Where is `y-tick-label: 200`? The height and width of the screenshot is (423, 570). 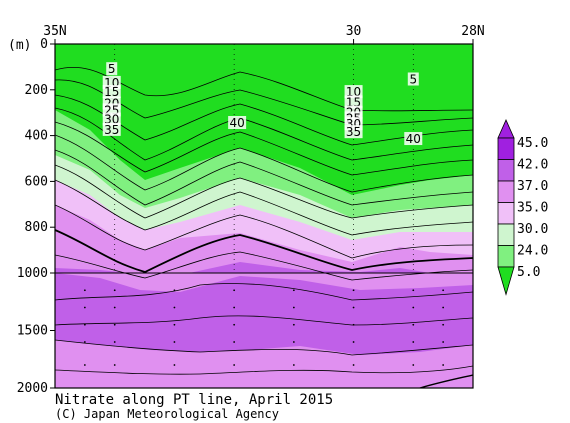
y-tick-label: 200 is located at coordinates (36, 90).